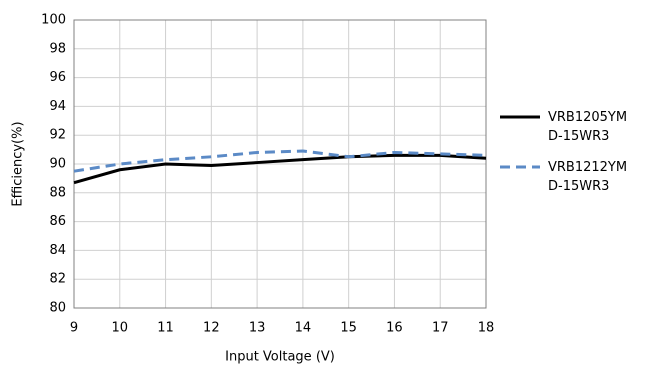 The image size is (653, 372). I want to click on legend-label: VRB1212YMD-15WR3, so click(588, 177).